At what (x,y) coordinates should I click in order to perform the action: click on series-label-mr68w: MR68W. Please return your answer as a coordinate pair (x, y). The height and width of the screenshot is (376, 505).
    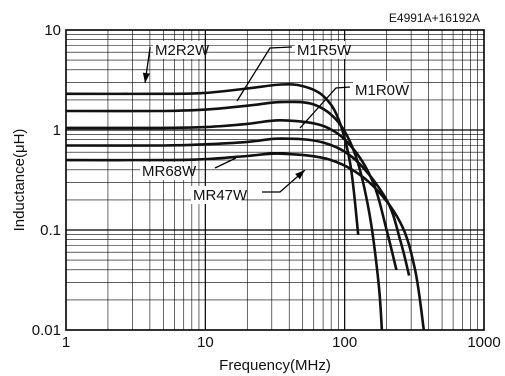
    Looking at the image, I should click on (169, 171).